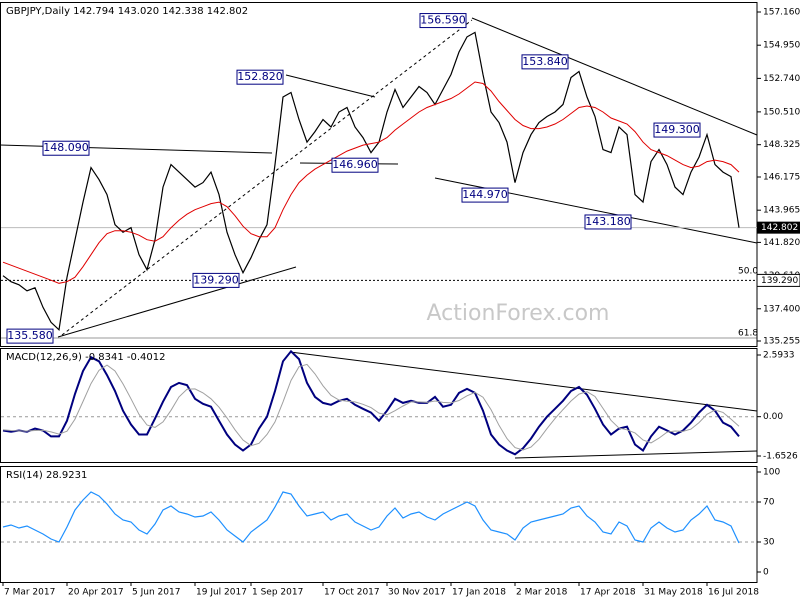 The width and height of the screenshot is (800, 600). I want to click on y-tick-label: 30, so click(769, 543).